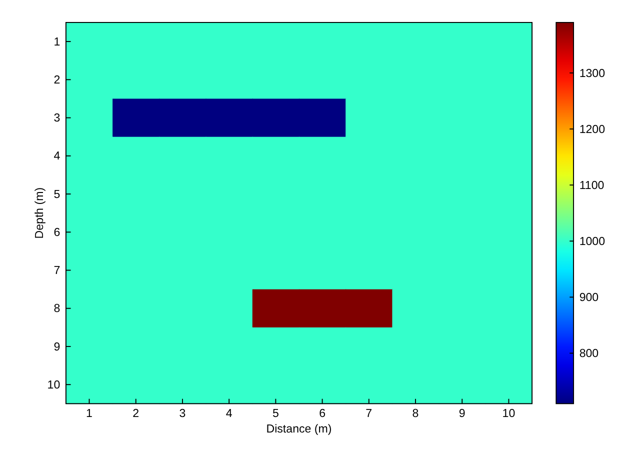  What do you see at coordinates (592, 74) in the screenshot?
I see `color-bar-label: 1300` at bounding box center [592, 74].